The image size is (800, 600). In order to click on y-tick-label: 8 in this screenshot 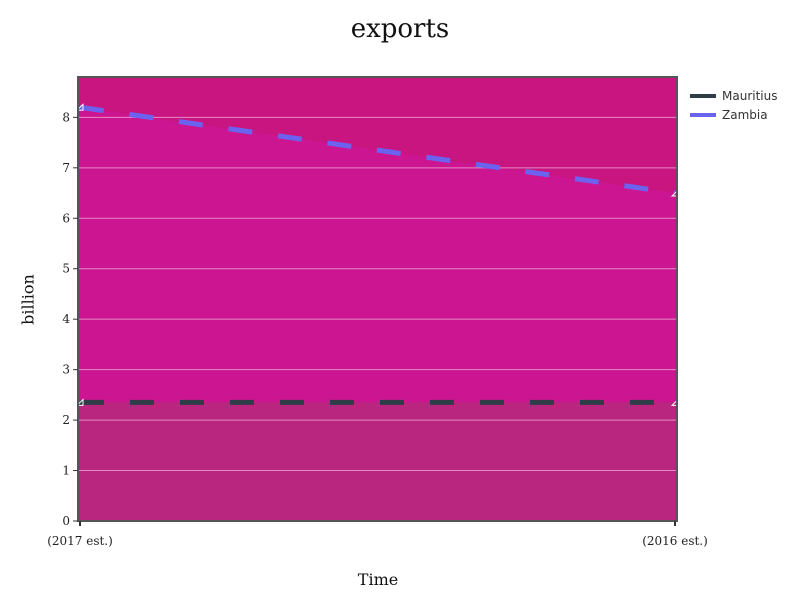, I will do `click(66, 117)`.